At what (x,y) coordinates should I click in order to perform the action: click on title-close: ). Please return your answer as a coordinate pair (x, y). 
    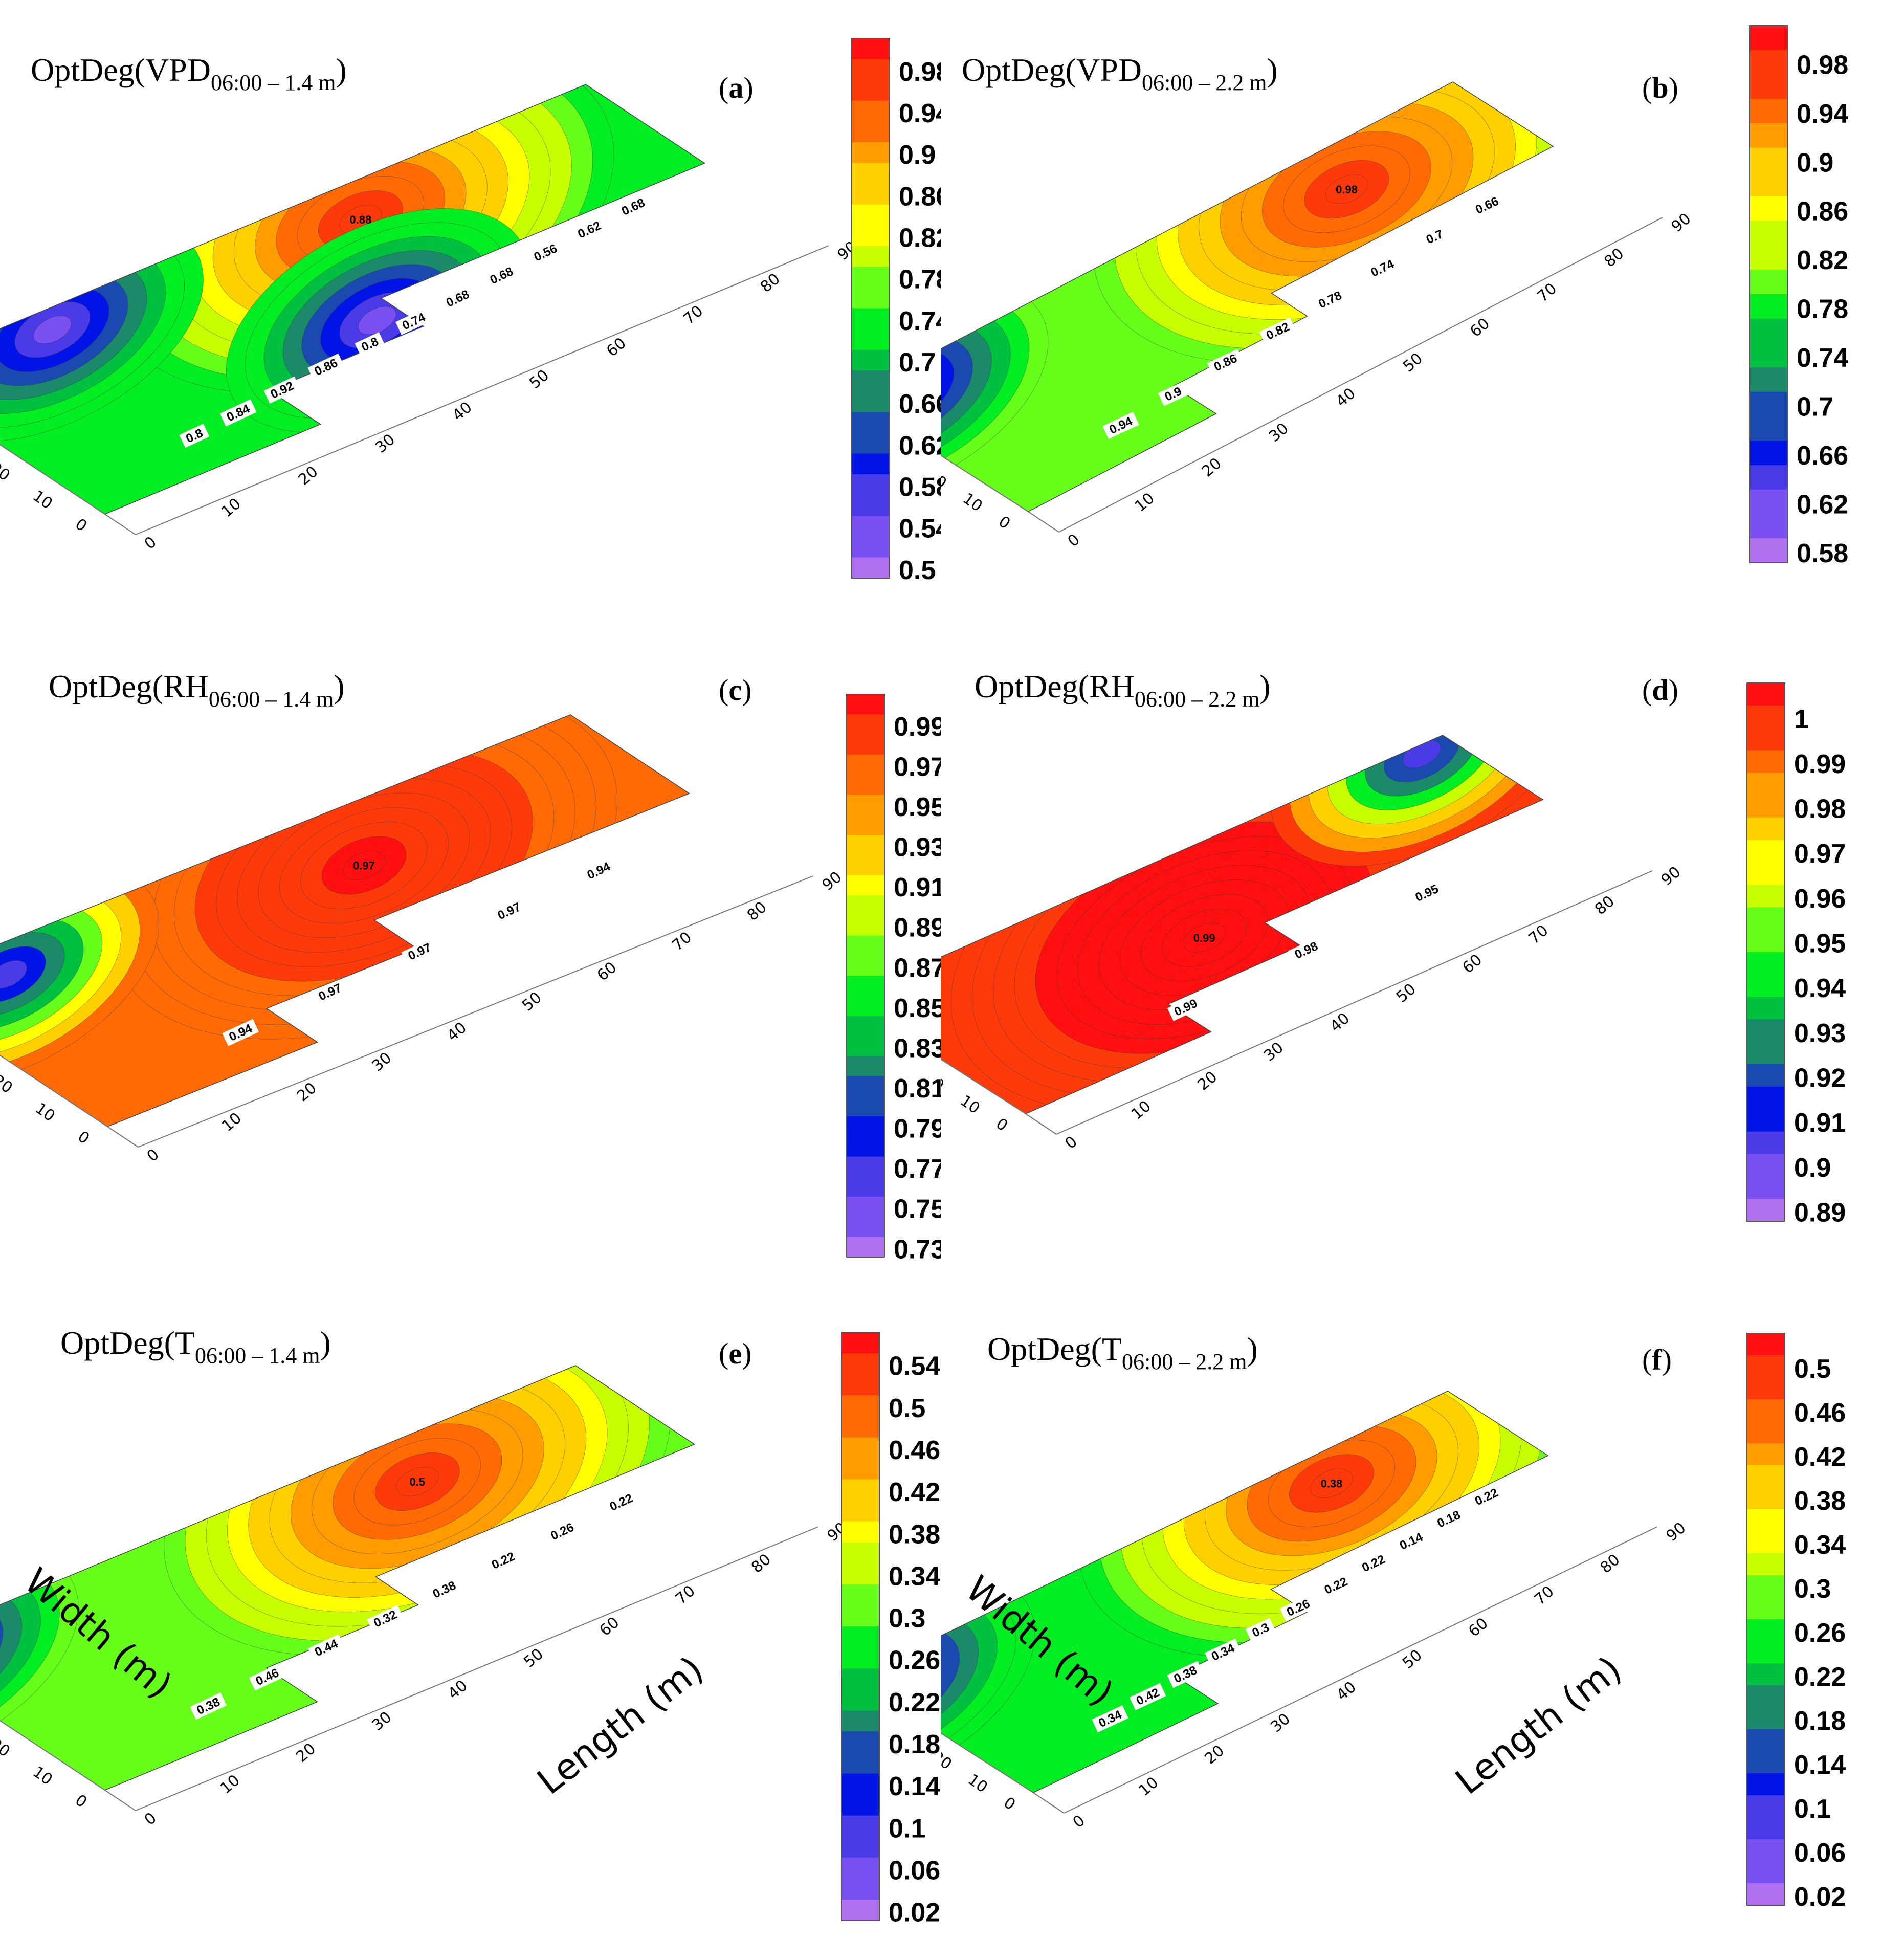
    Looking at the image, I should click on (326, 1343).